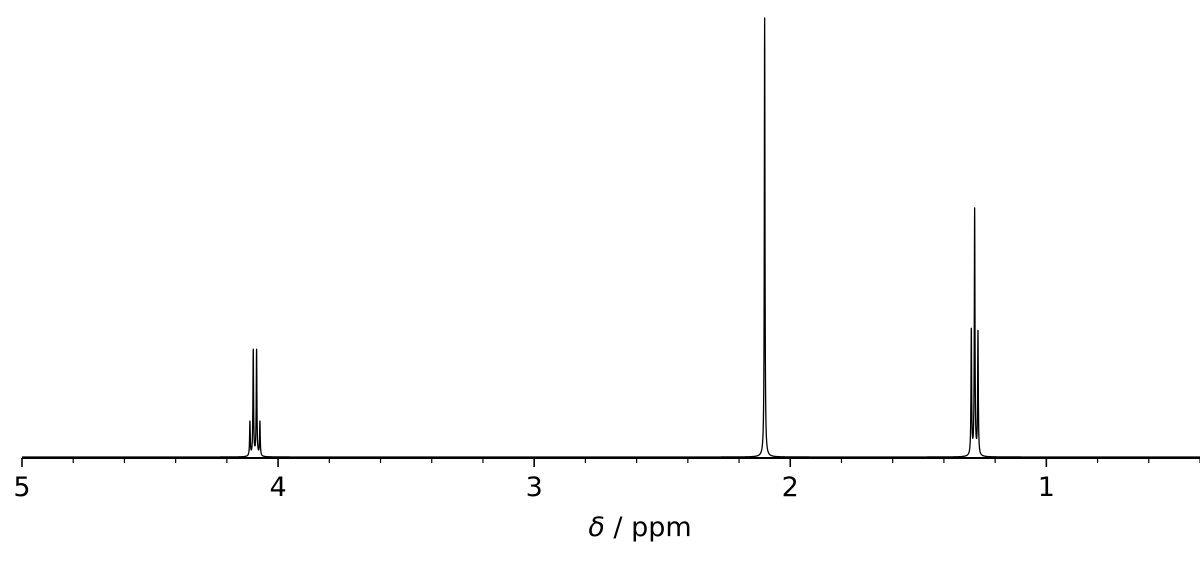 This screenshot has width=1200, height=565. What do you see at coordinates (790, 487) in the screenshot?
I see `x-tick-label: 2` at bounding box center [790, 487].